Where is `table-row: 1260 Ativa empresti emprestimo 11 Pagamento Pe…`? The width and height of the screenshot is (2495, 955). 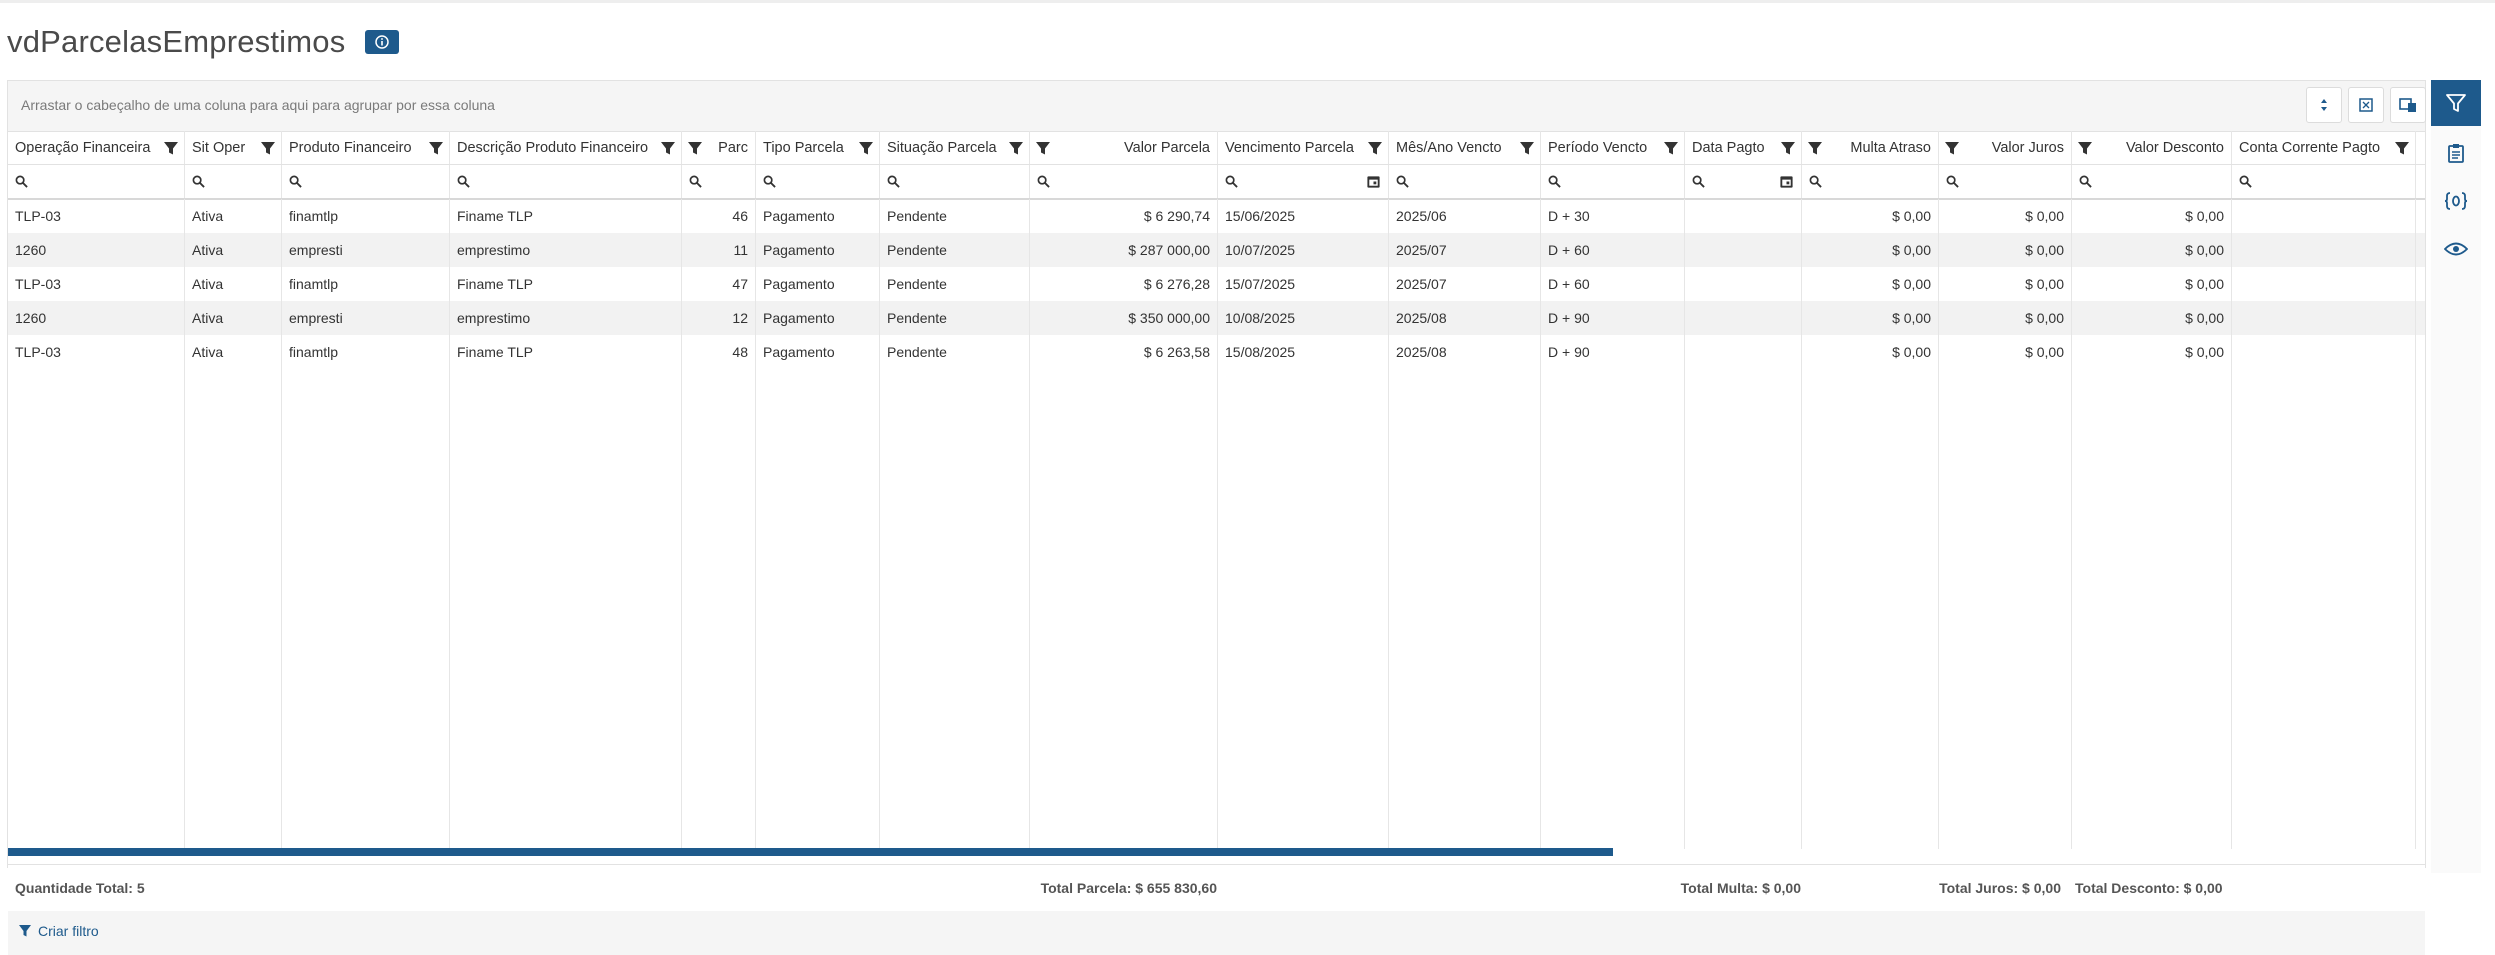
table-row: 1260 Ativa empresti emprestimo 11 Pagamento Pe… is located at coordinates (1216, 250).